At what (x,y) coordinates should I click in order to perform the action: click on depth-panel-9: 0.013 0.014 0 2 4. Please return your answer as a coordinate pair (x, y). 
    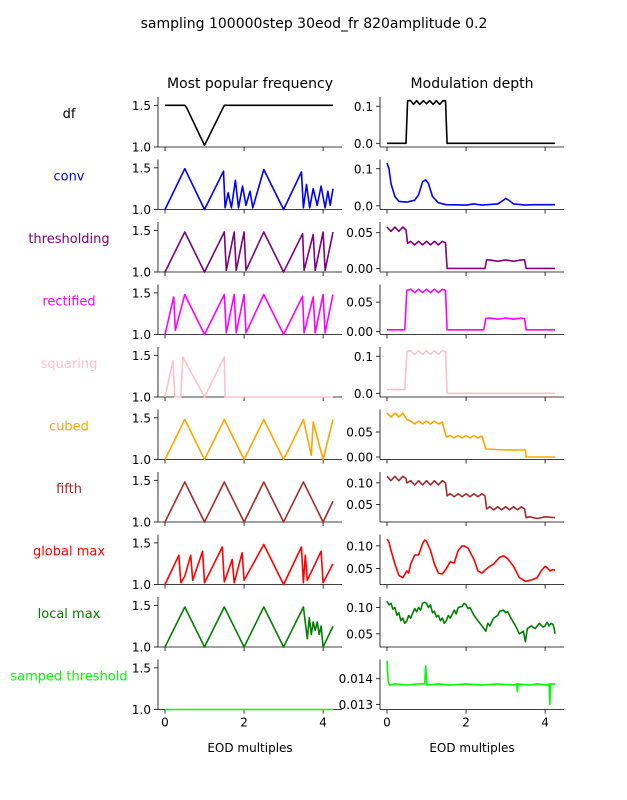
    Looking at the image, I should click on (451, 694).